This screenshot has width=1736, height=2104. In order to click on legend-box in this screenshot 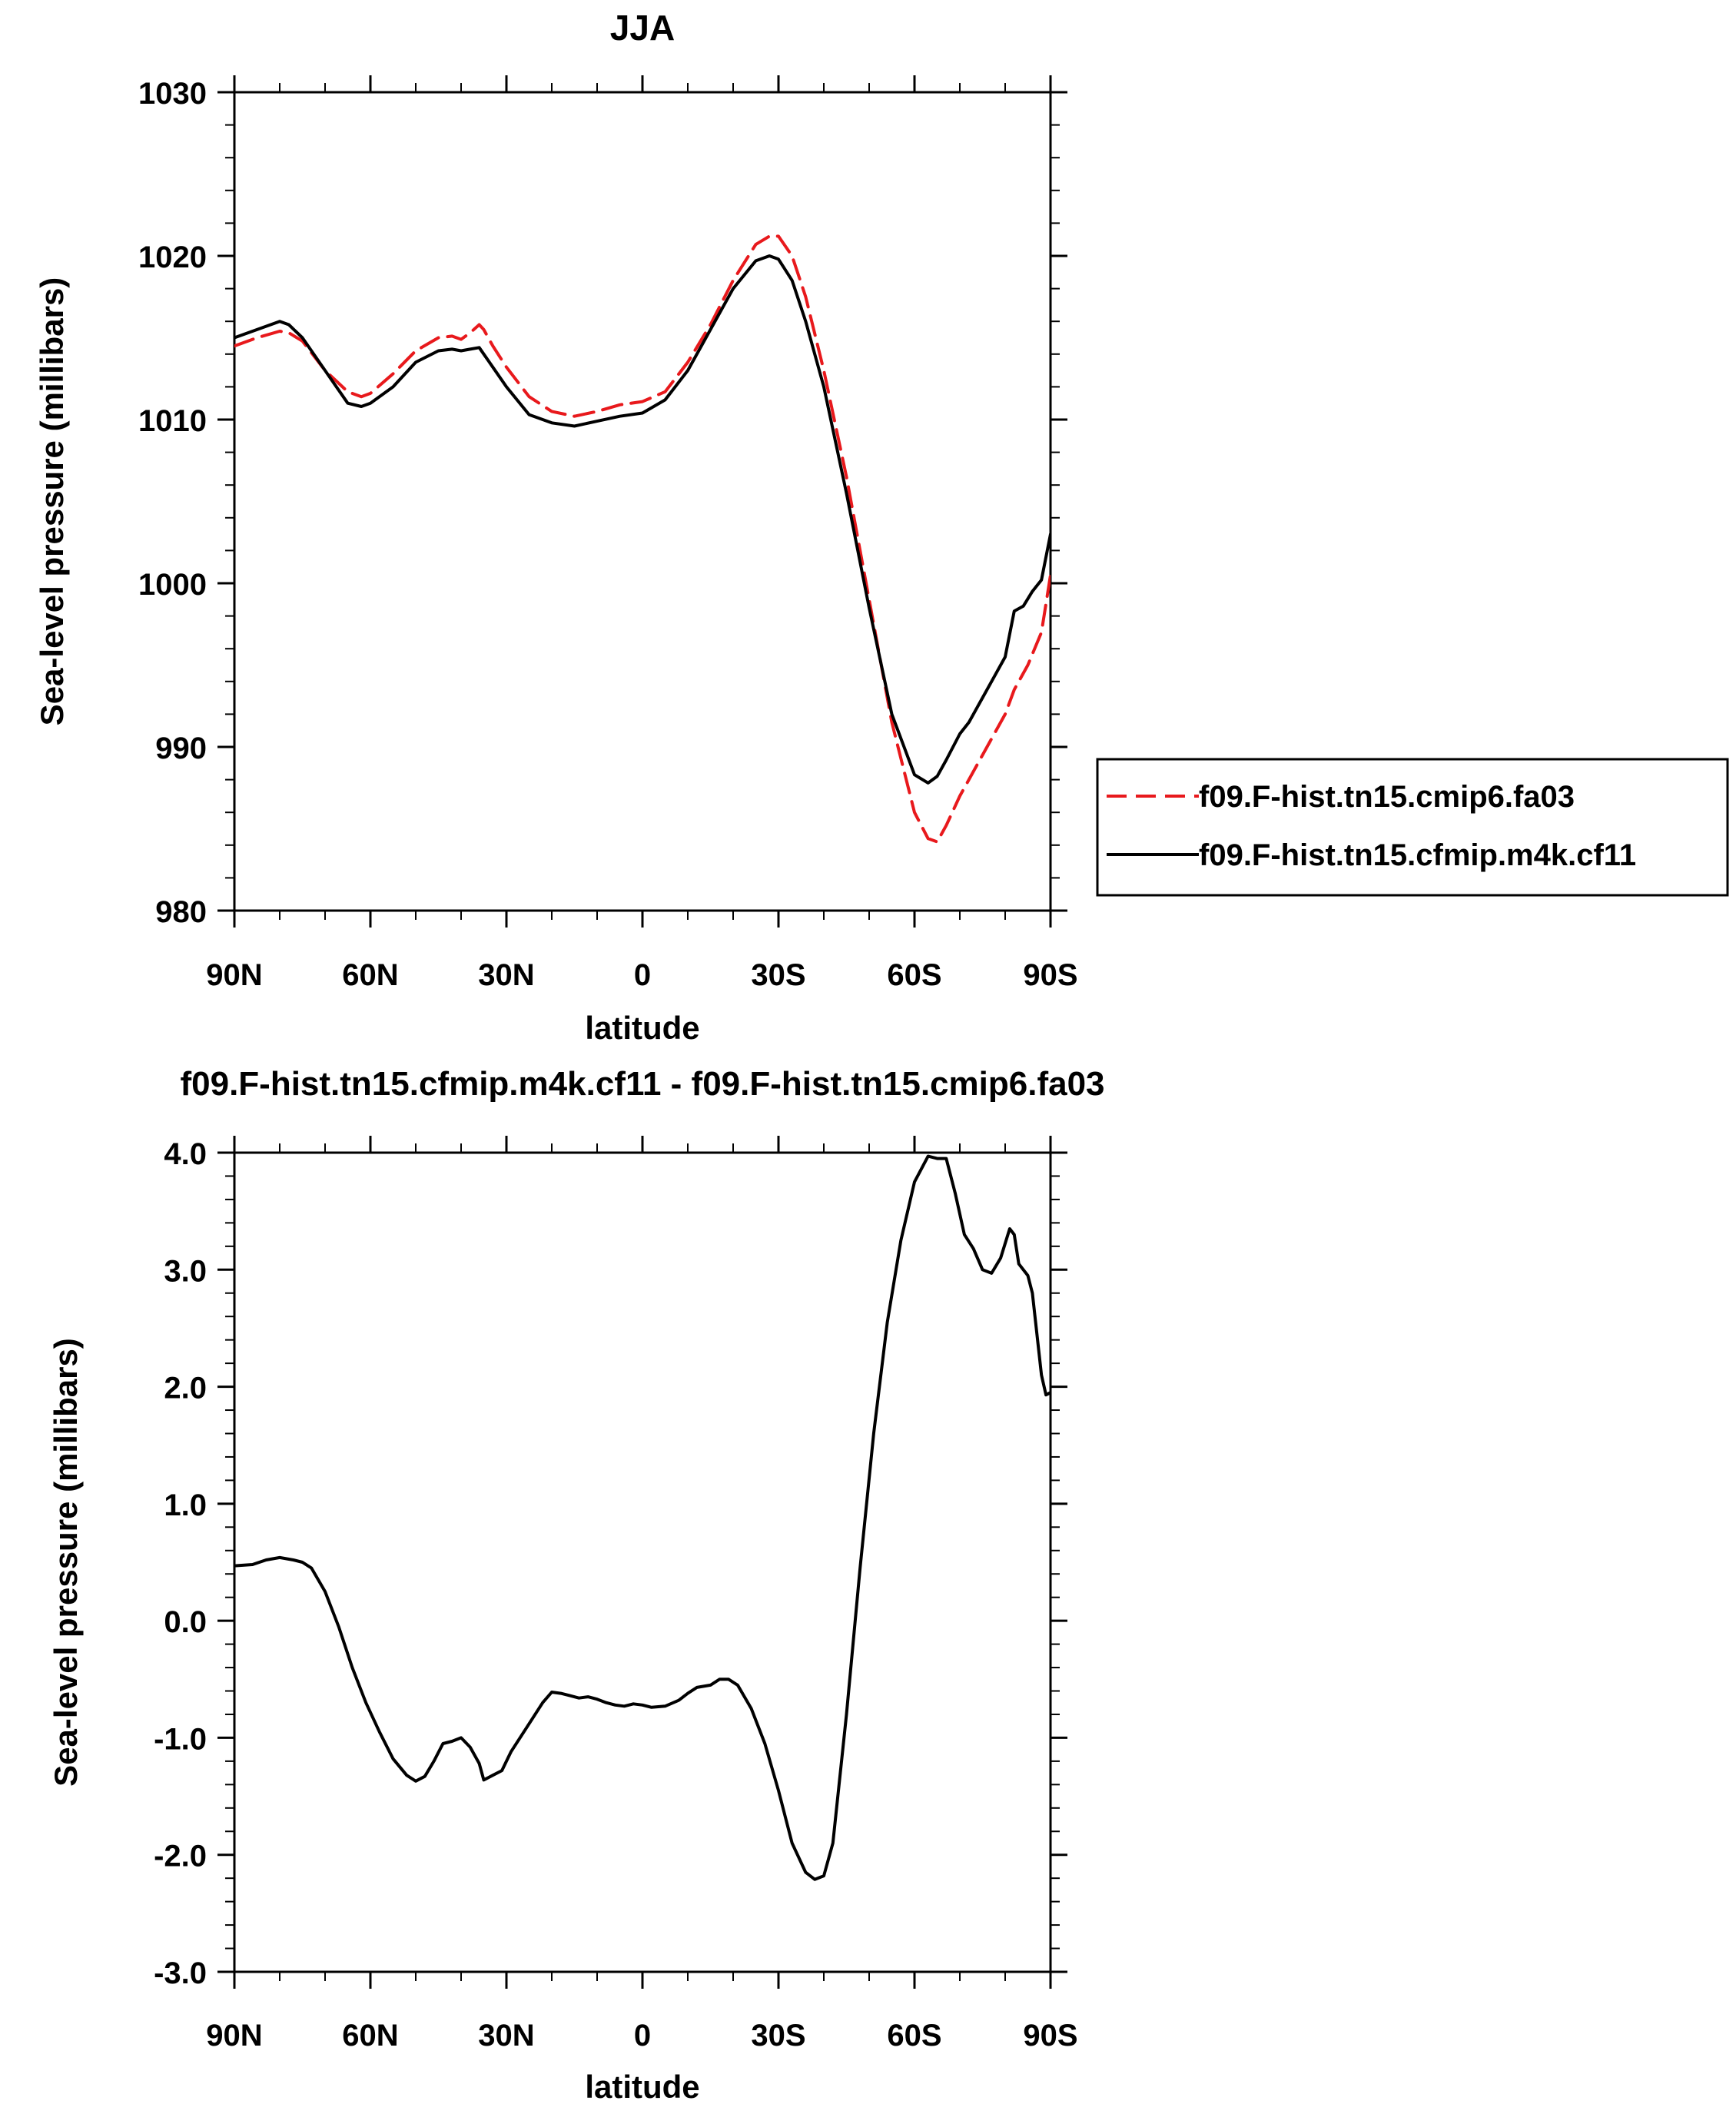, I will do `click(1413, 827)`.